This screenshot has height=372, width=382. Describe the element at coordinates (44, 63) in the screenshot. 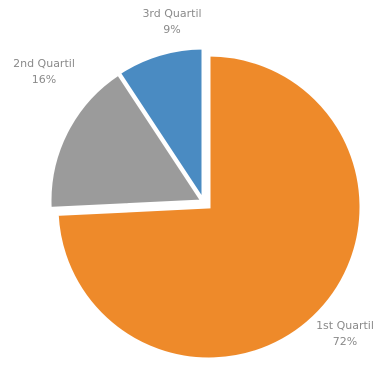

I see `slice-label: 2nd Quartil` at that location.